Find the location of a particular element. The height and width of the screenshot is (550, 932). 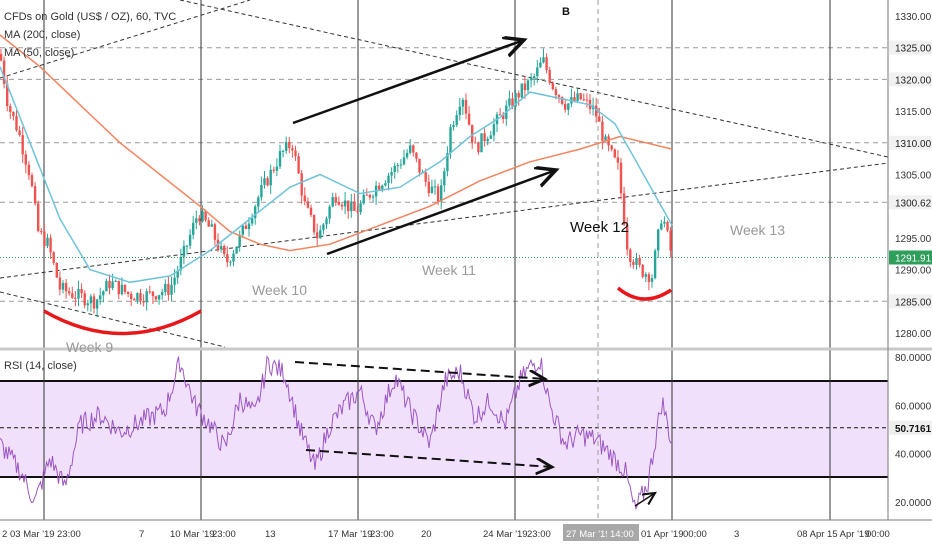

bottom-arc-week9 is located at coordinates (122, 322).